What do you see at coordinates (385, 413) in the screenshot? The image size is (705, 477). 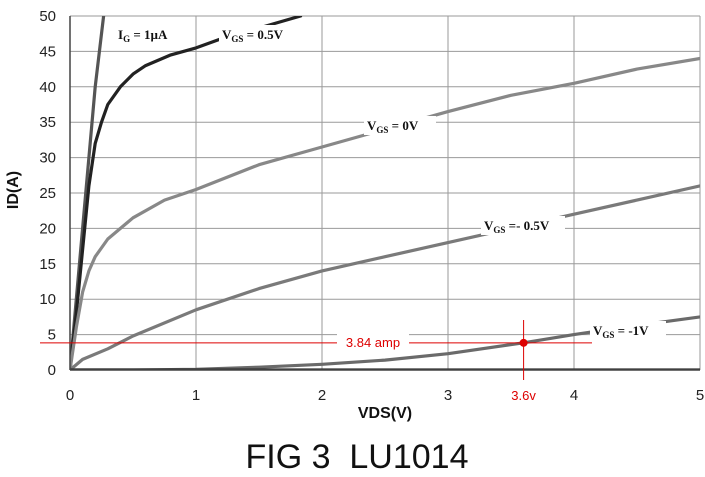 I see `x-axis-title: VDS(V)` at bounding box center [385, 413].